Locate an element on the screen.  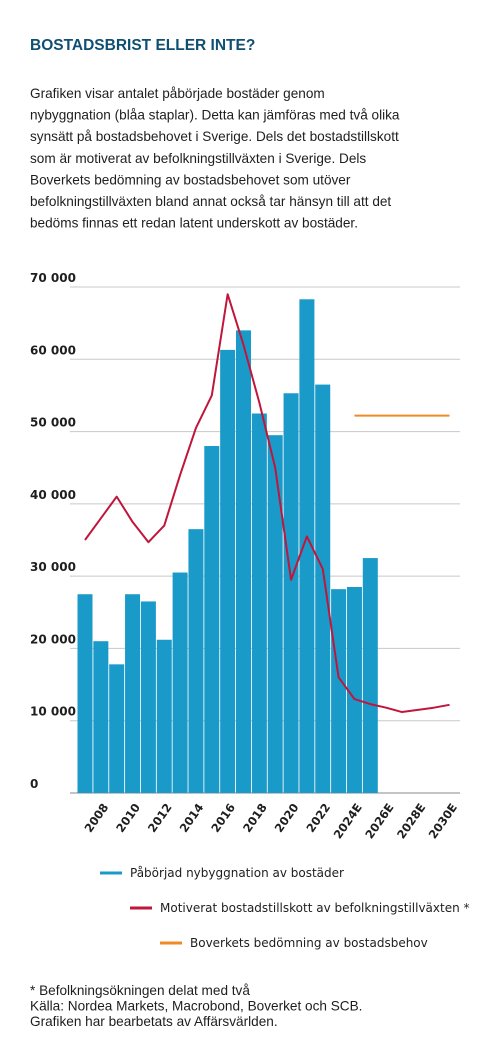
y-tick-label: 20 000 is located at coordinates (53, 639).